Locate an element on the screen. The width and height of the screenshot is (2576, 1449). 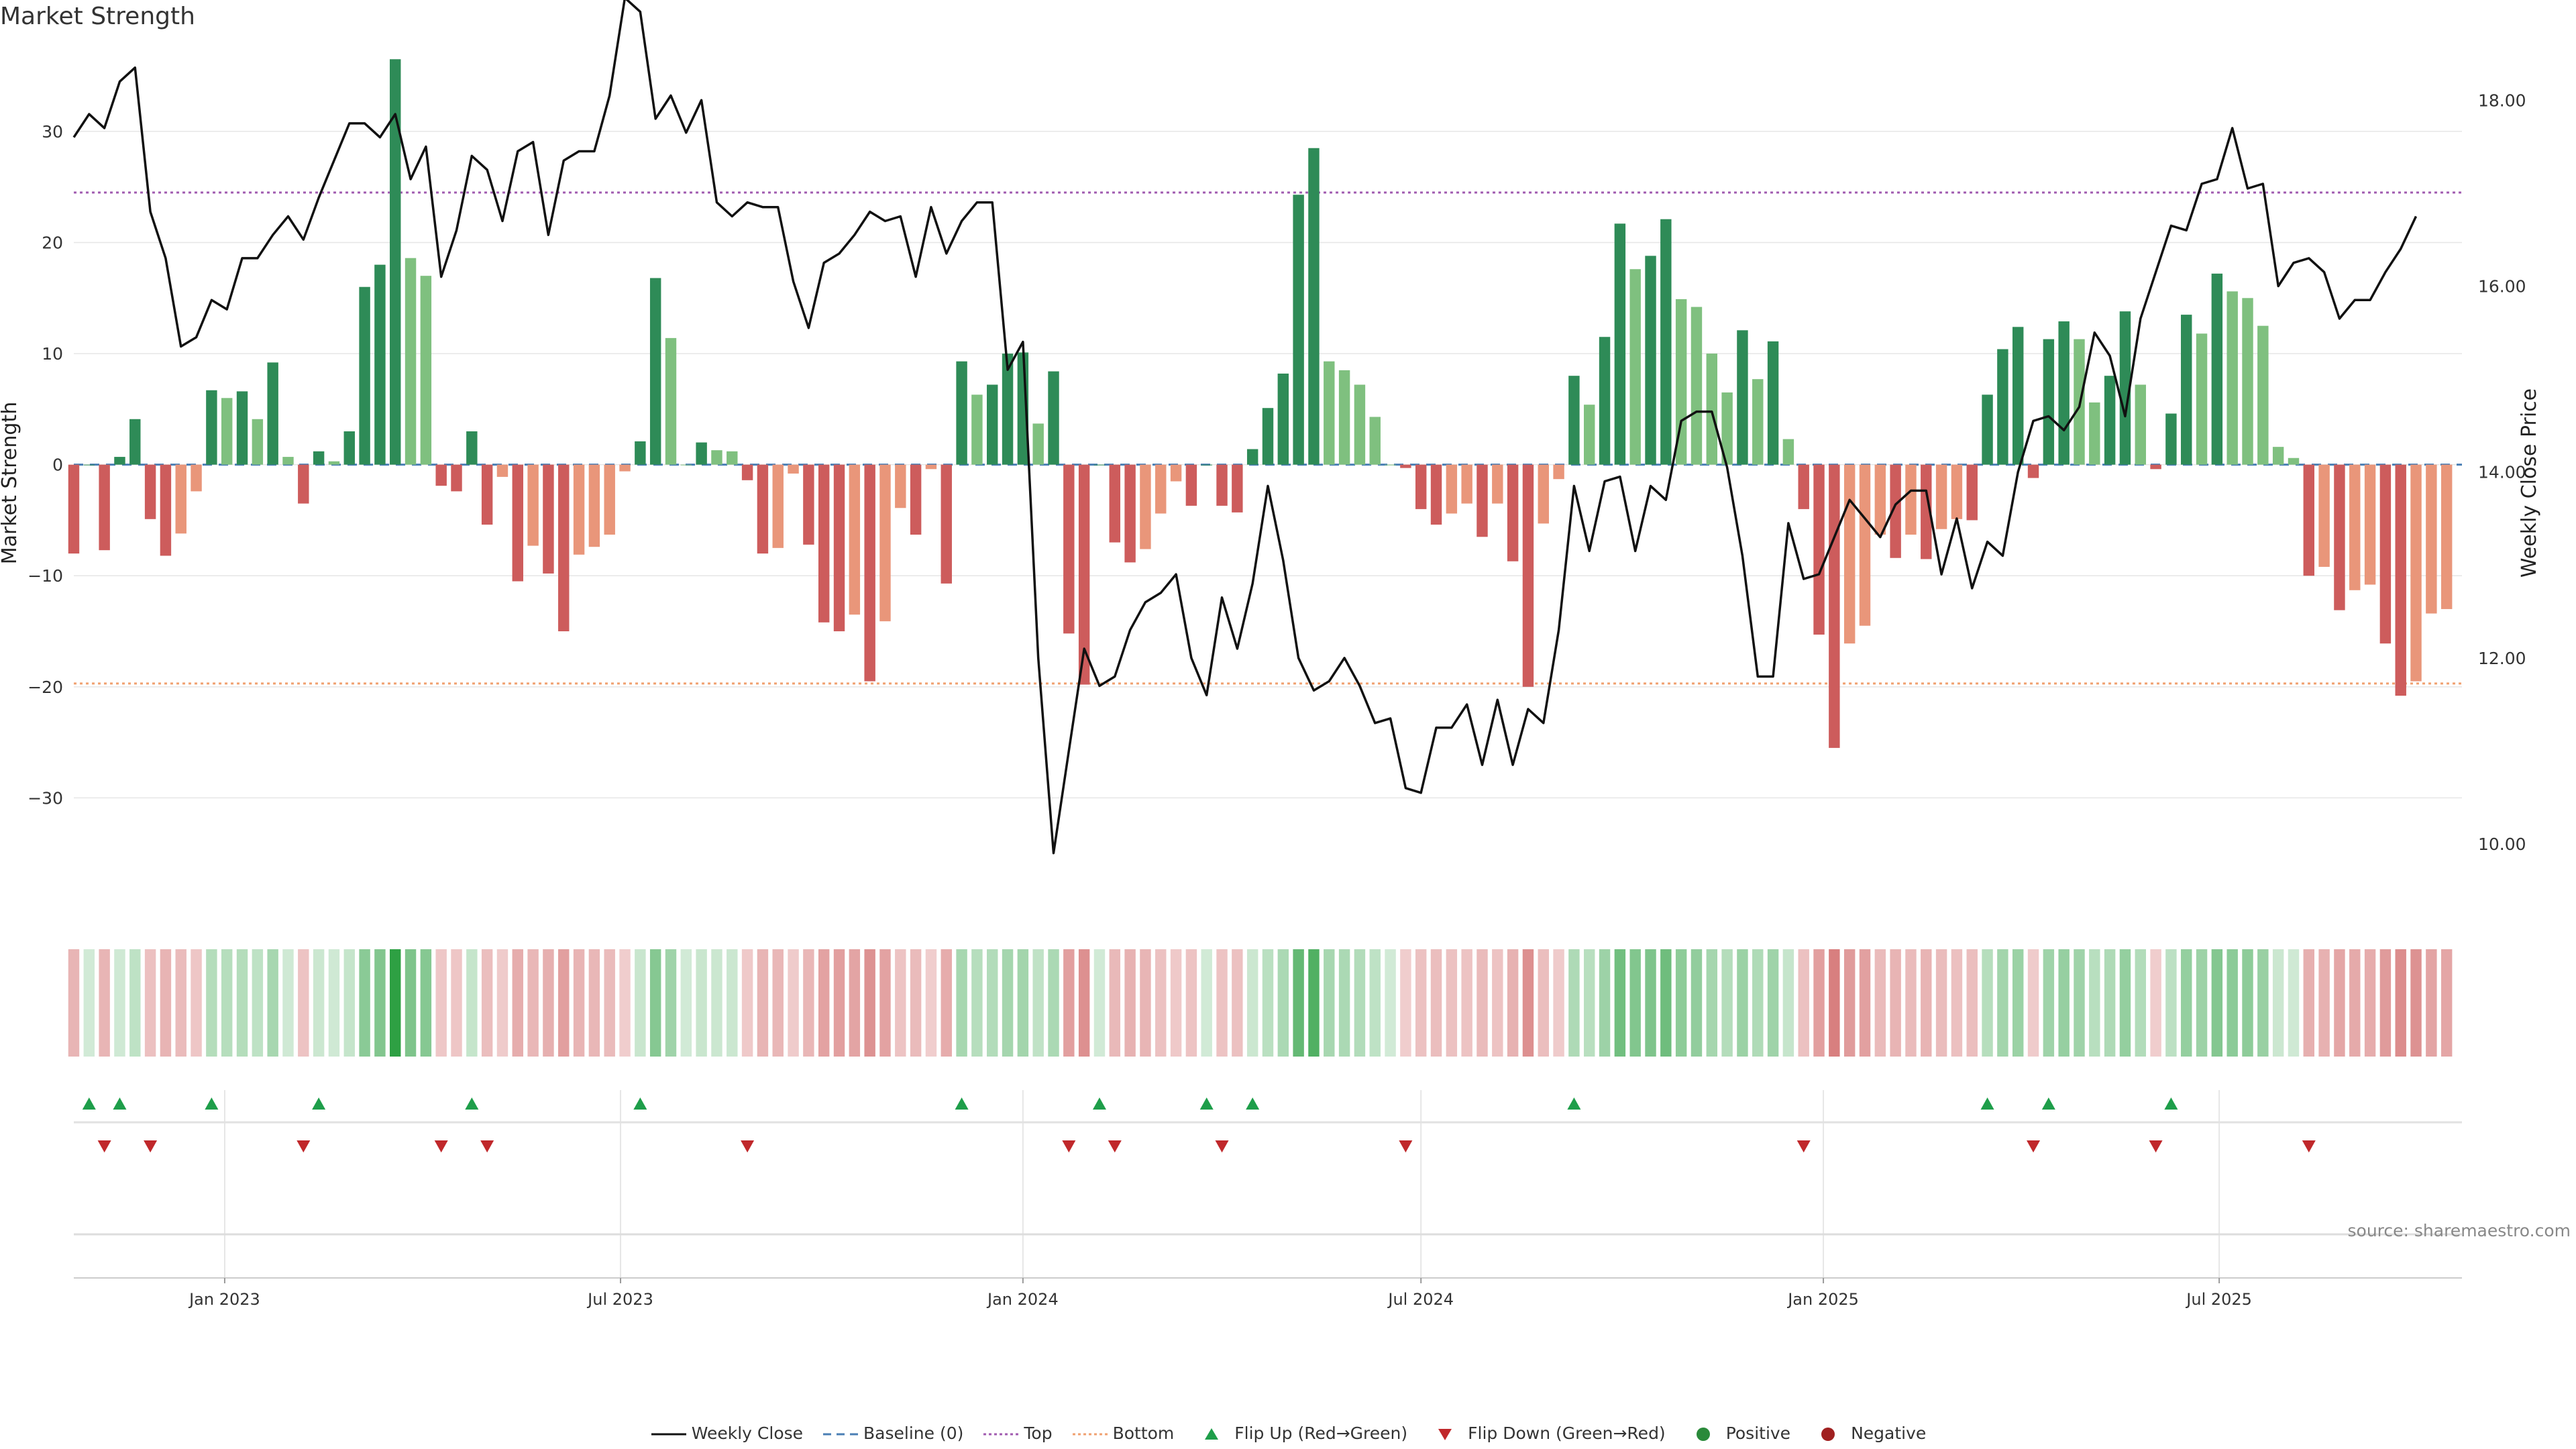
x-tick-label: Jul 2024 is located at coordinates (1420, 1299).